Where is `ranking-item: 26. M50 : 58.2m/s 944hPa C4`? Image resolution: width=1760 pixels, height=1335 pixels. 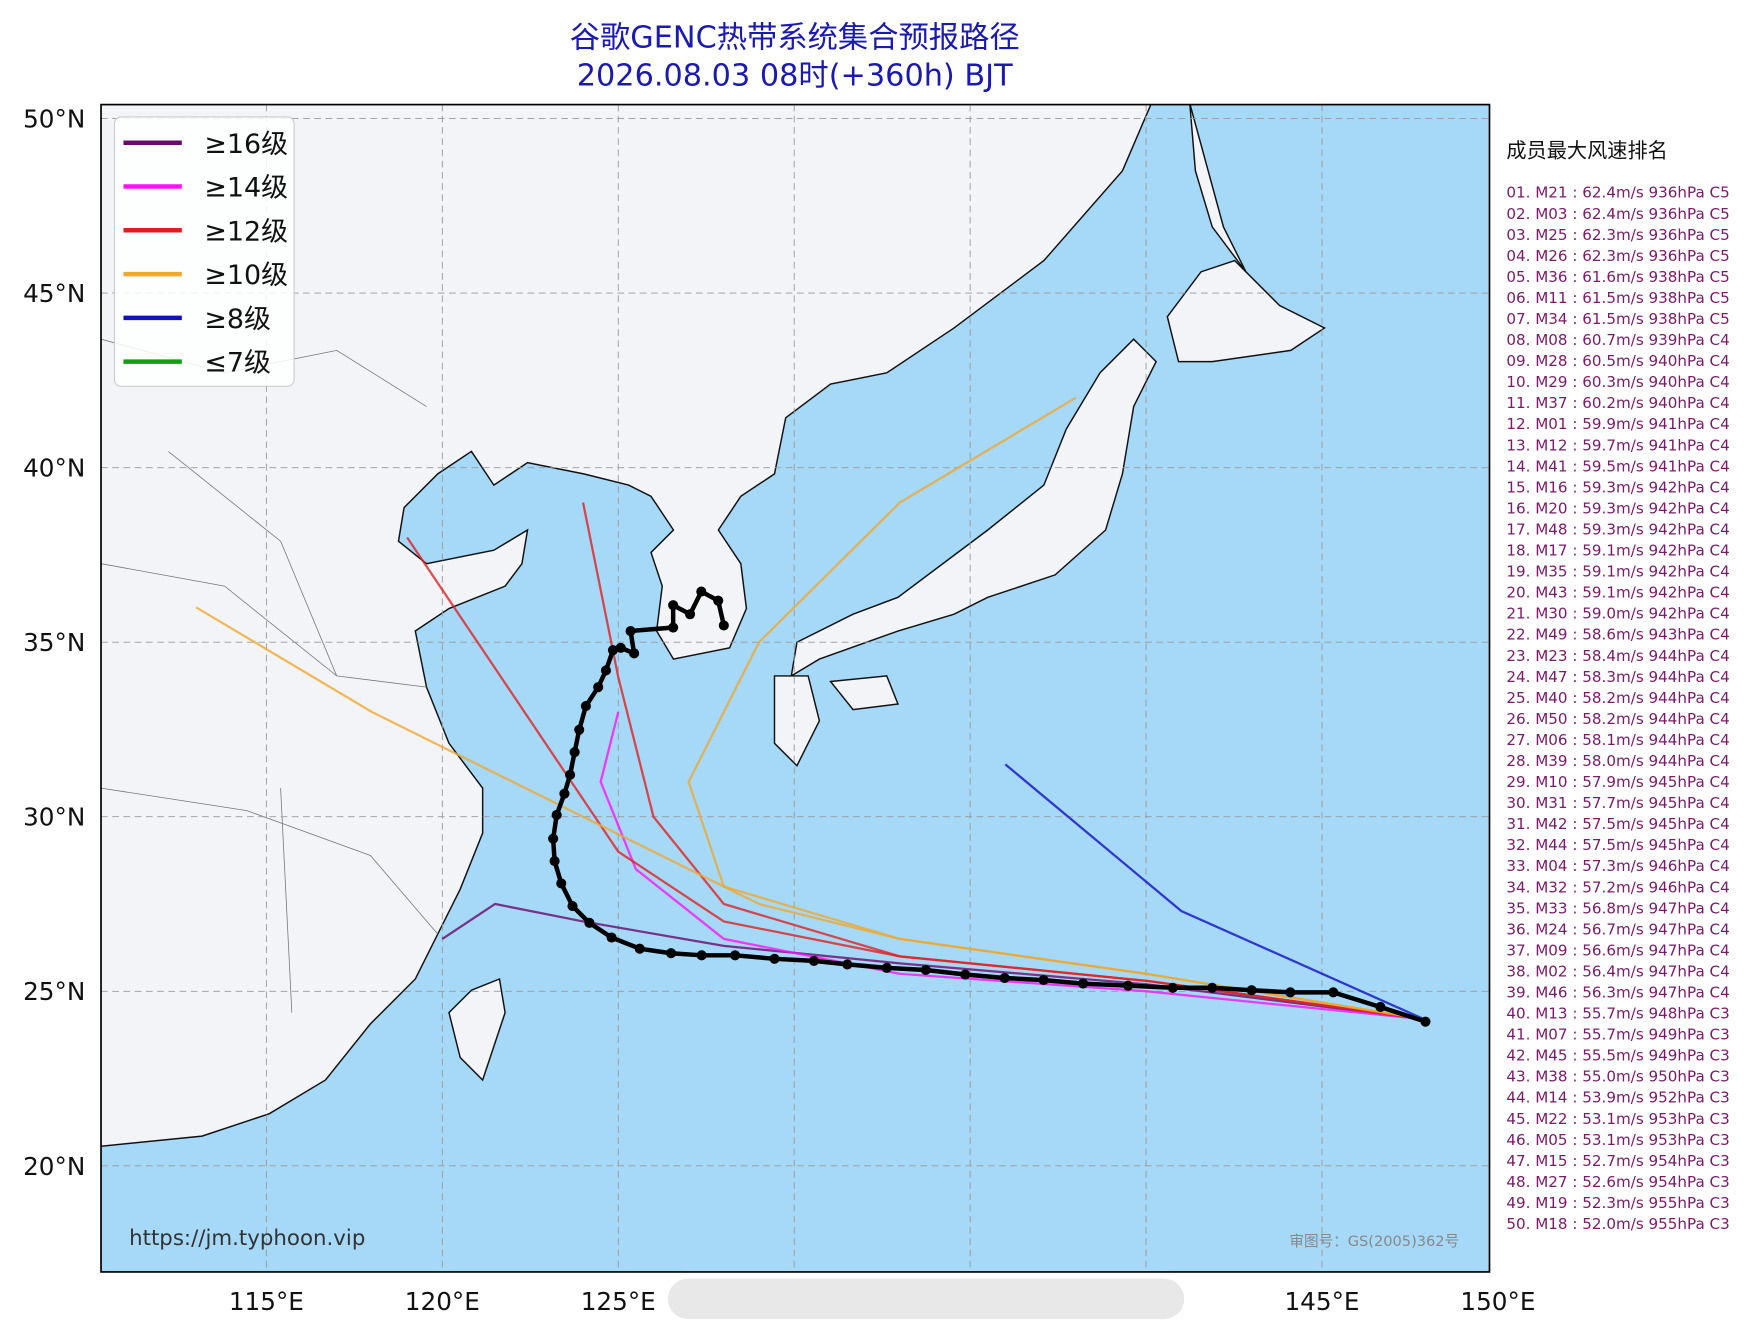
ranking-item: 26. M50 : 58.2m/s 944hPa C4 is located at coordinates (1617, 719).